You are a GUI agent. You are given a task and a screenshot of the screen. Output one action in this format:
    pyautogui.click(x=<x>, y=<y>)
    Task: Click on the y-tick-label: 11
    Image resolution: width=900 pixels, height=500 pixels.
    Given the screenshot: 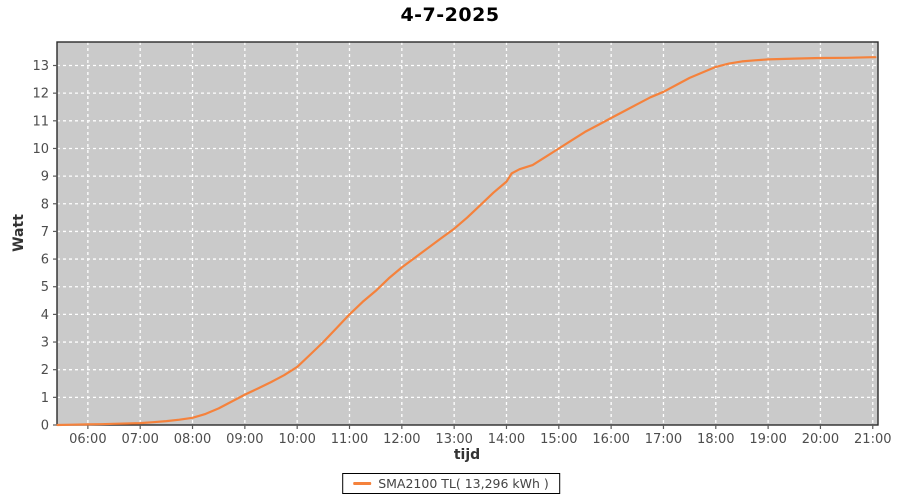 What is the action you would take?
    pyautogui.click(x=40, y=121)
    